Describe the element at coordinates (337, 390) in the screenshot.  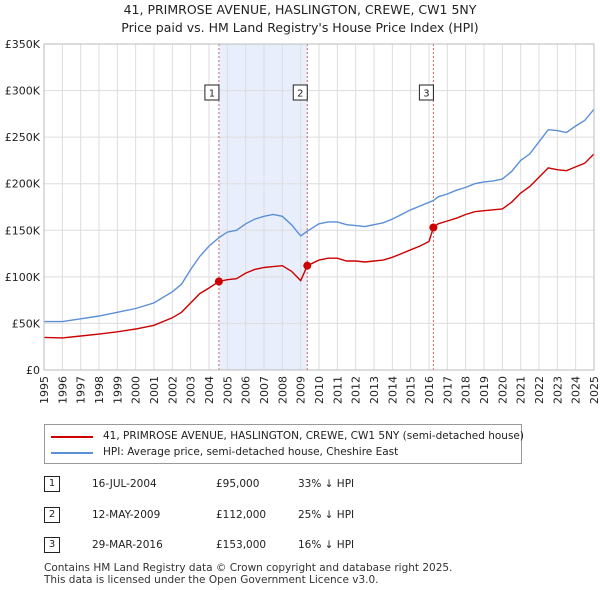
I see `x-tick-label: 2011` at that location.